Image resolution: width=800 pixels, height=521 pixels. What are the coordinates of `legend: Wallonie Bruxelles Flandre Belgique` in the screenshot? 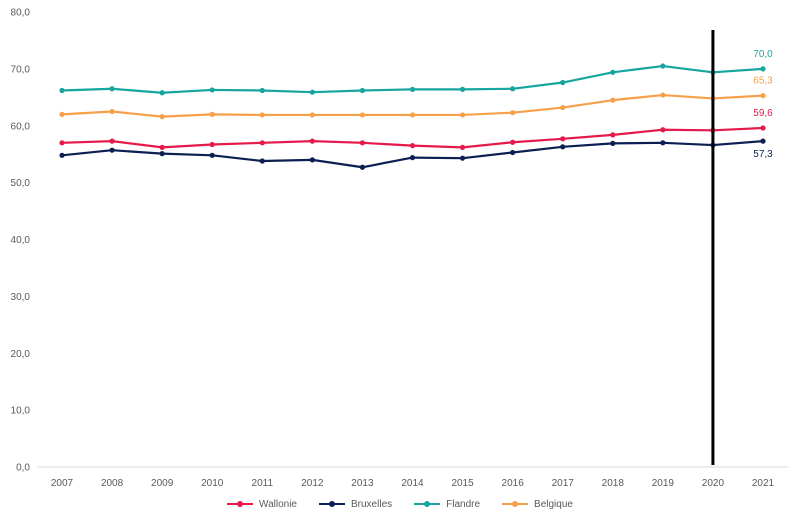 It's located at (400, 504).